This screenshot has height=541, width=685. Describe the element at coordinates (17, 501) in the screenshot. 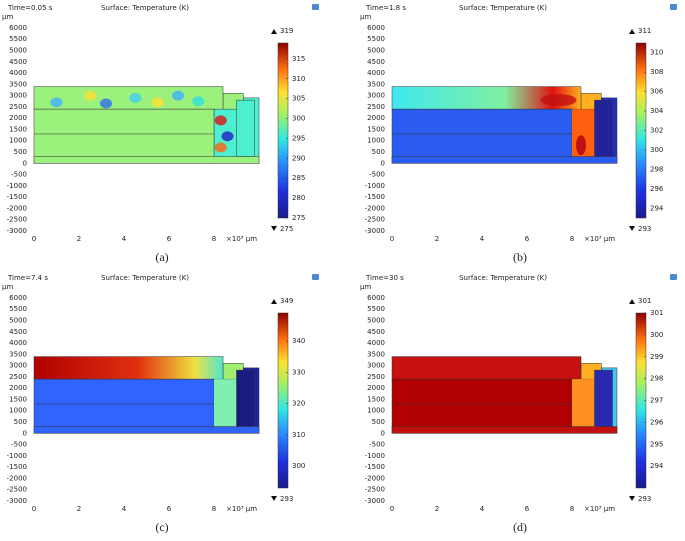

I see `y-tick-label: -3000` at that location.